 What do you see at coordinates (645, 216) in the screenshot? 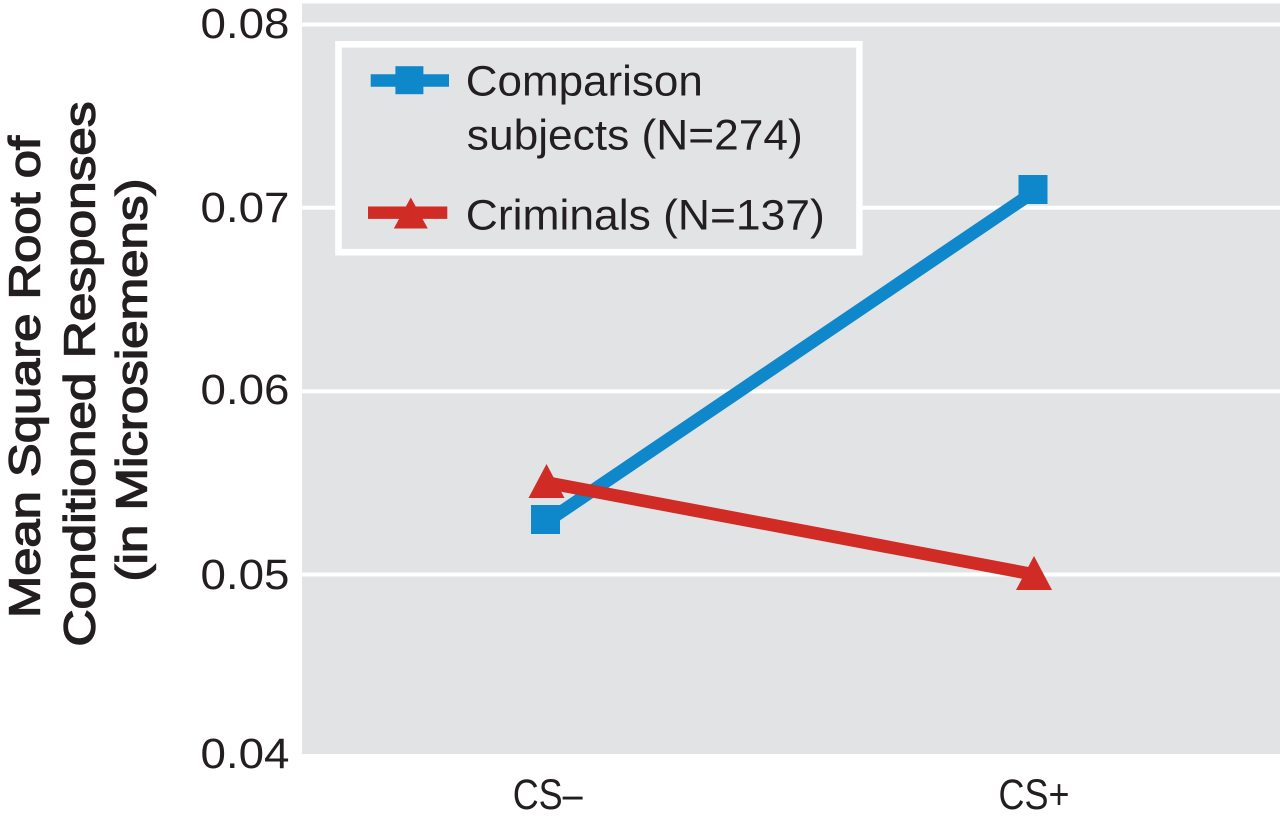
I see `svg-text: Criminals (N=137)` at bounding box center [645, 216].